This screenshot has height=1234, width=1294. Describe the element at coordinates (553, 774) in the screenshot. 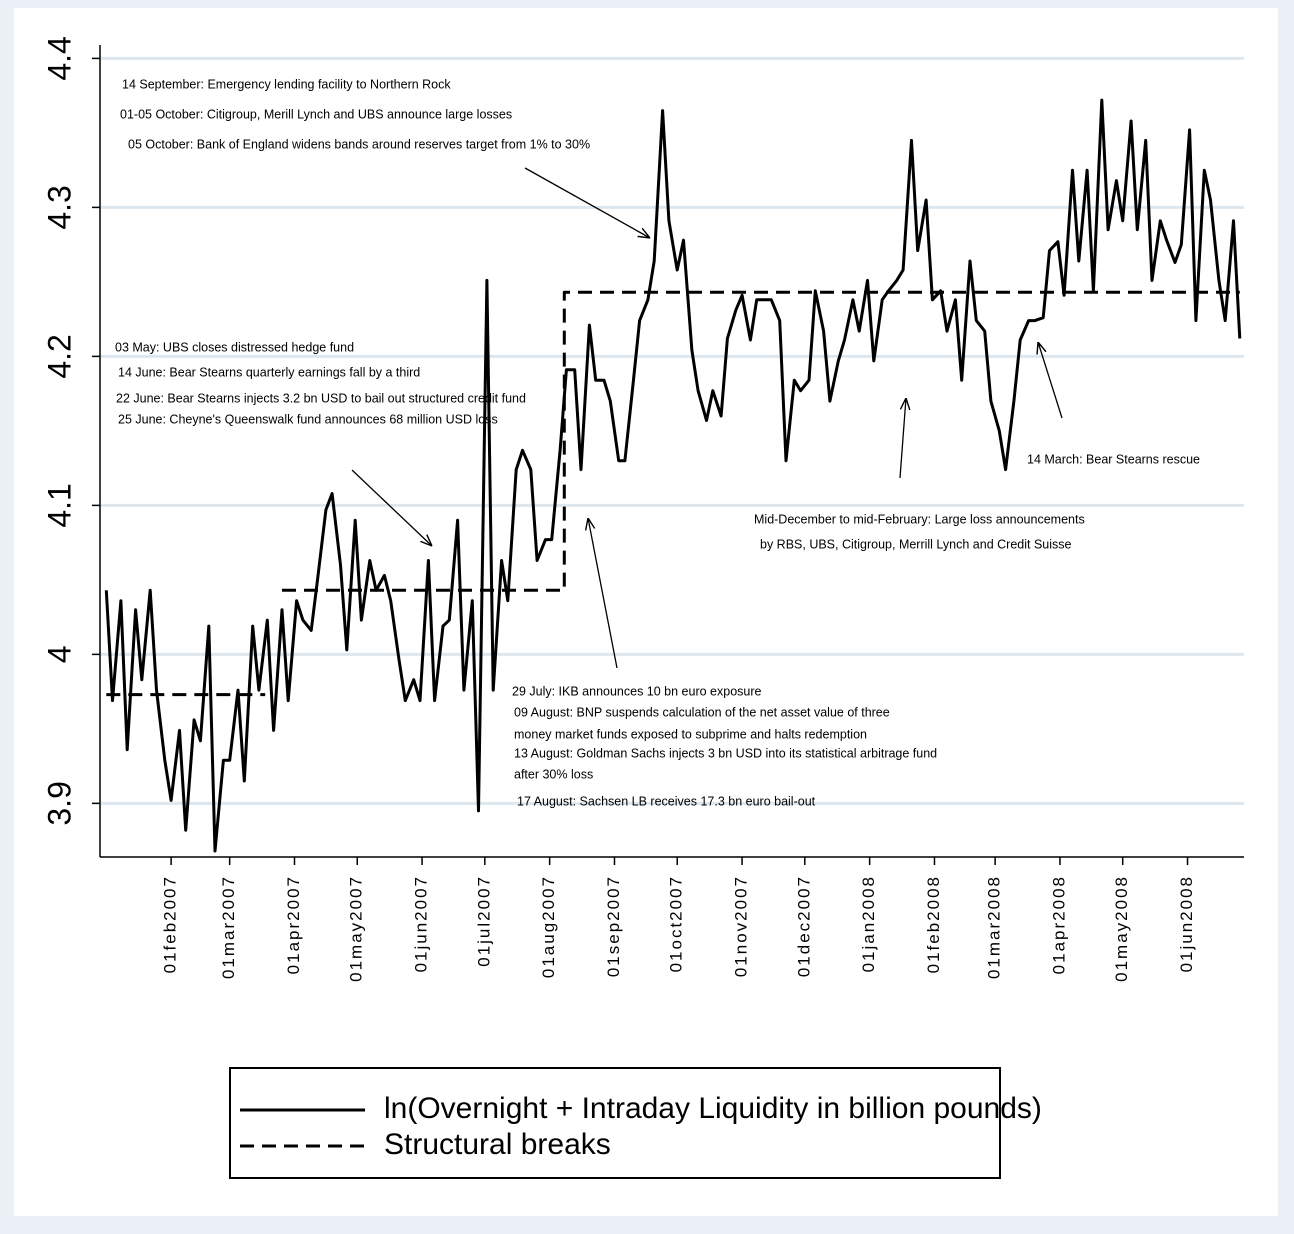

I see `annotation: after 30% loss` at that location.